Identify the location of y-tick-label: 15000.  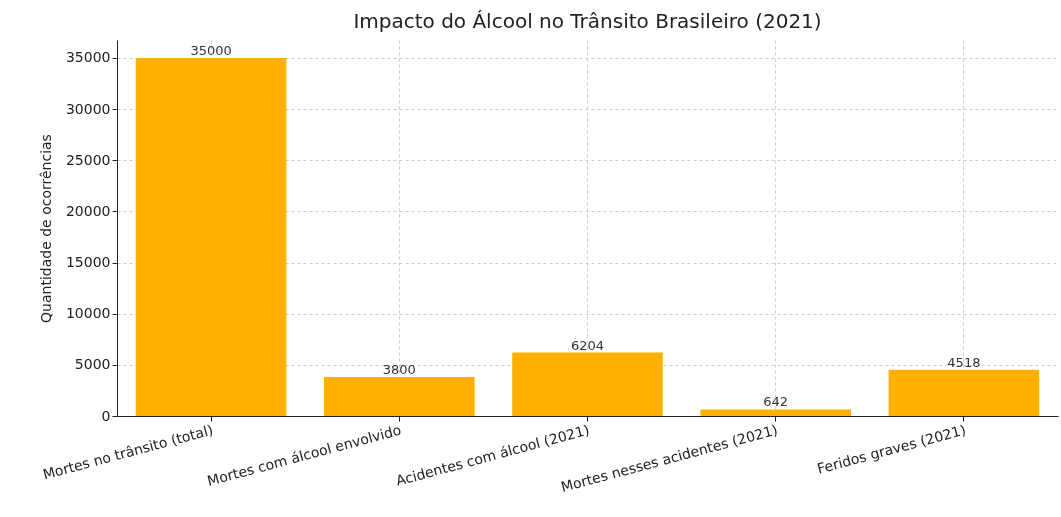
(88, 262).